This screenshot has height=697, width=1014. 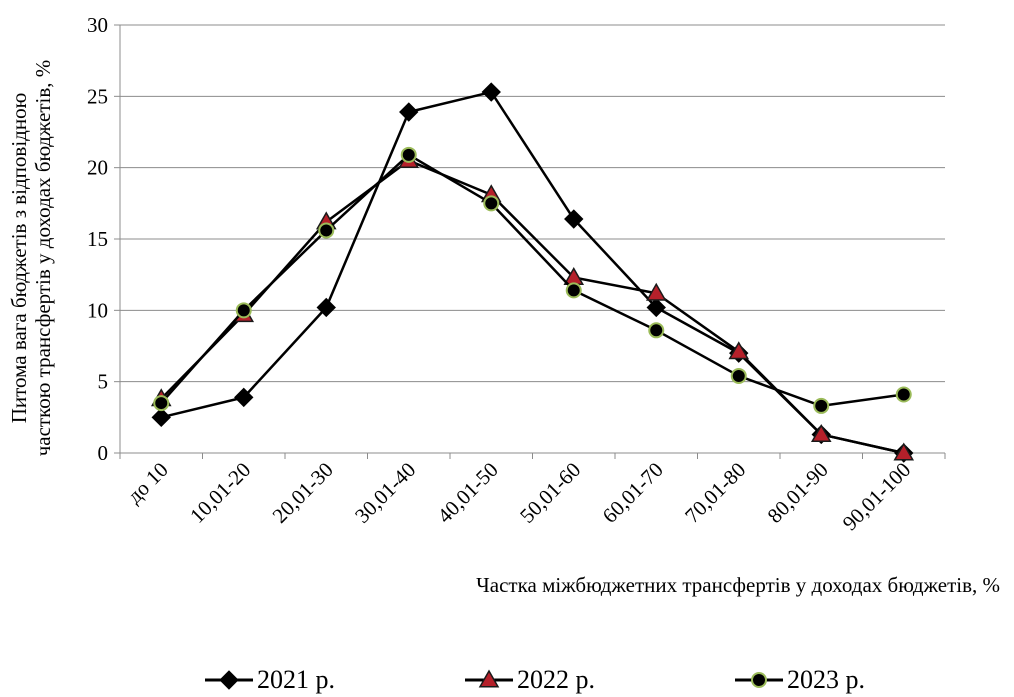 What do you see at coordinates (385, 493) in the screenshot?
I see `x-tick-label: 30,01-40` at bounding box center [385, 493].